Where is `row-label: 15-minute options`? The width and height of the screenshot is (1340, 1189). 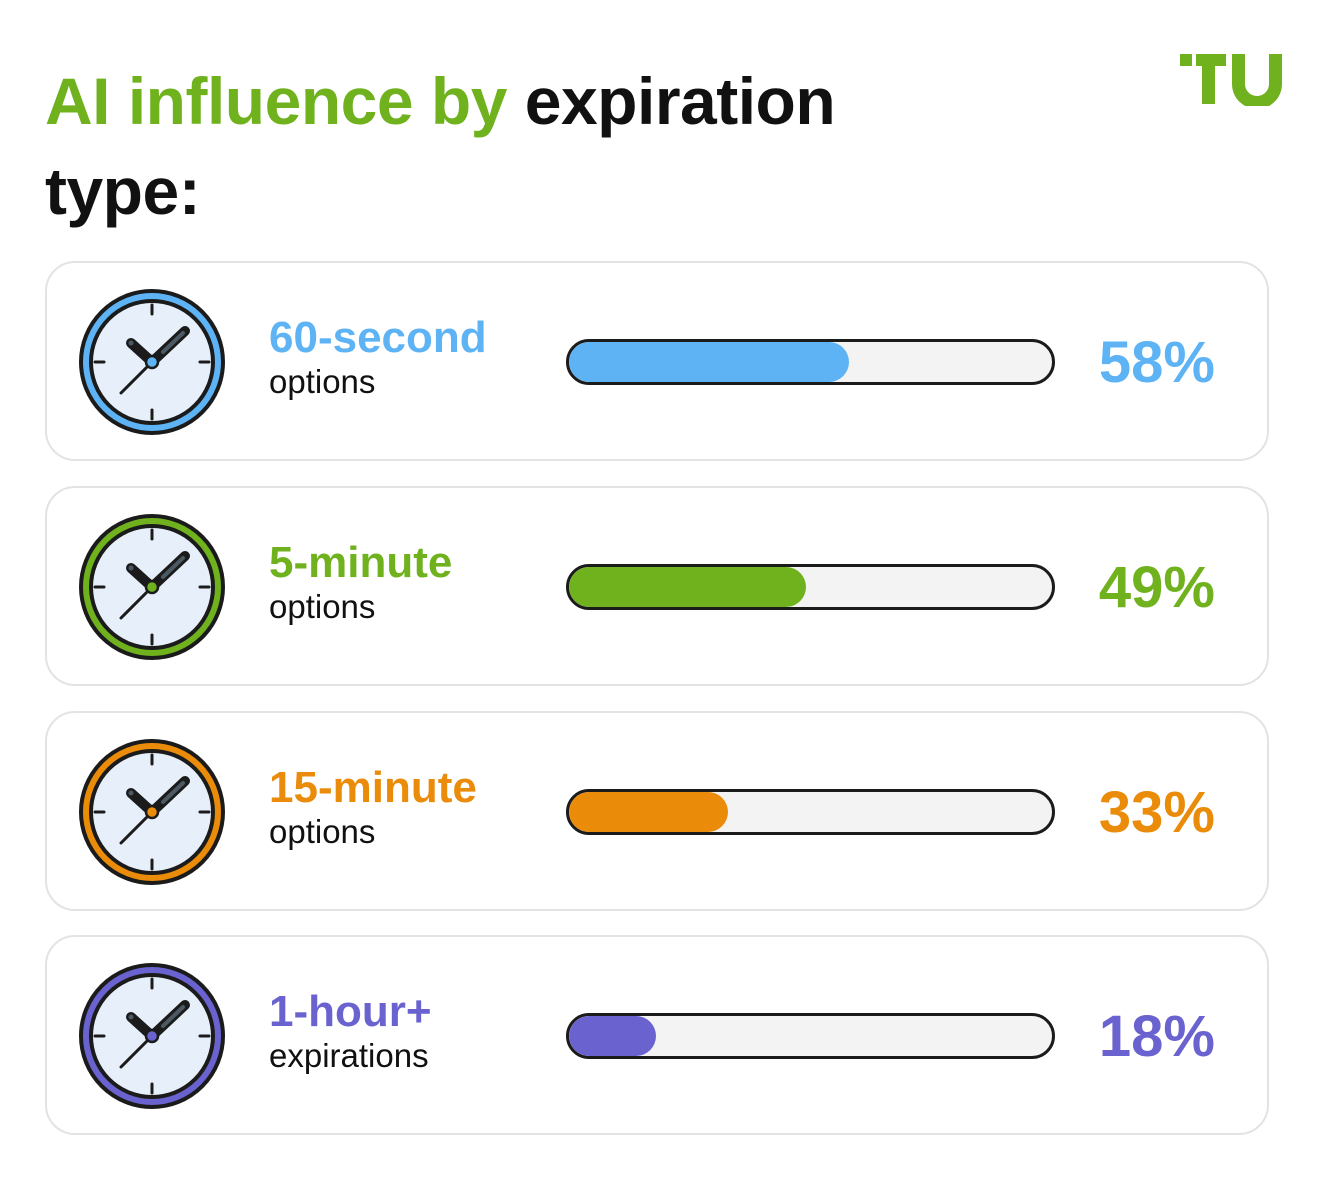
row-label: 15-minute options is located at coordinates (373, 807).